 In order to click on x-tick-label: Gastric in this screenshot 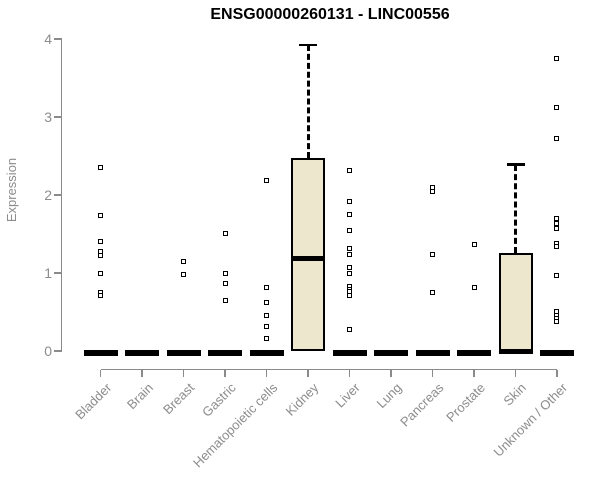, I will do `click(219, 400)`.